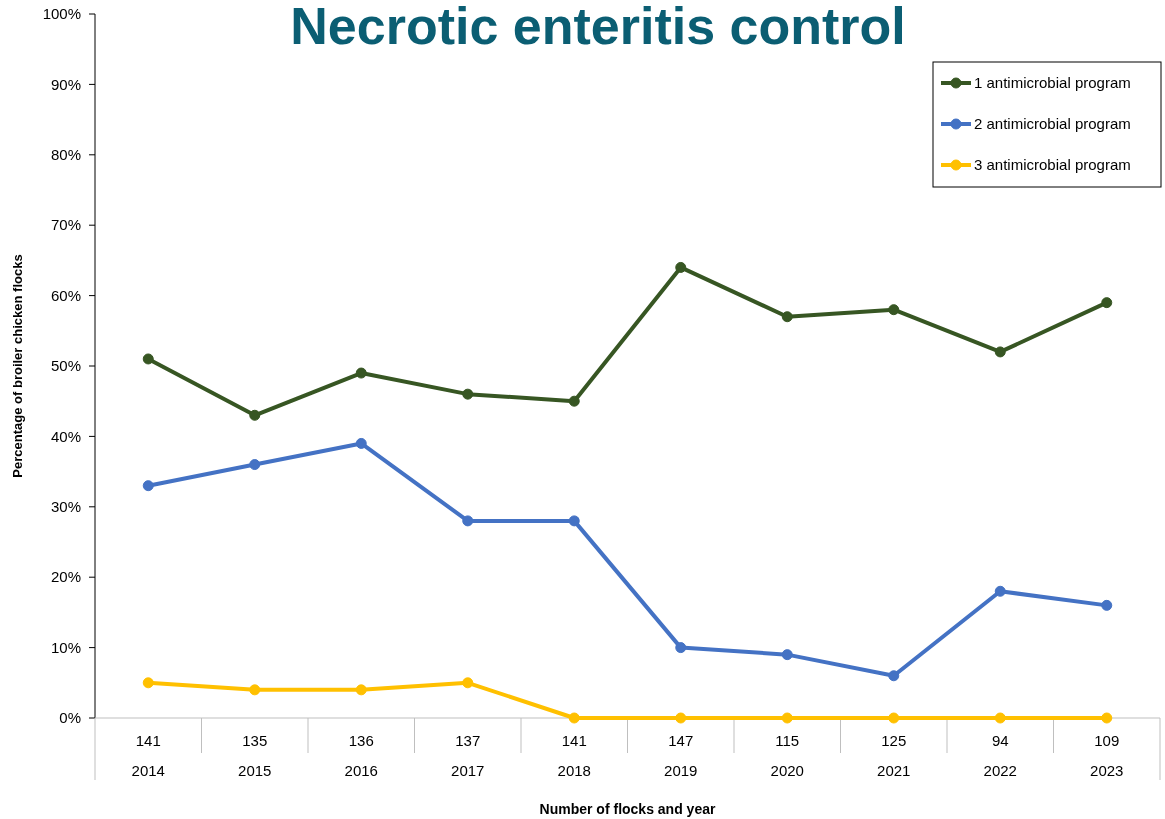  I want to click on y-tick-label: 40%, so click(65, 436).